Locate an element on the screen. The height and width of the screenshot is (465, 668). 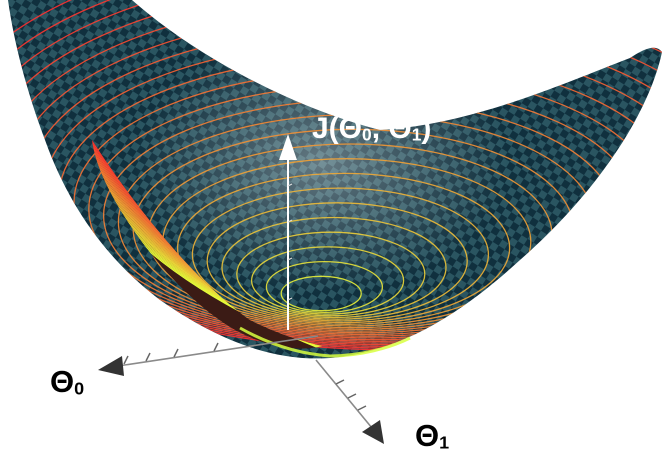
theta1-arrow-icon is located at coordinates (373, 432).